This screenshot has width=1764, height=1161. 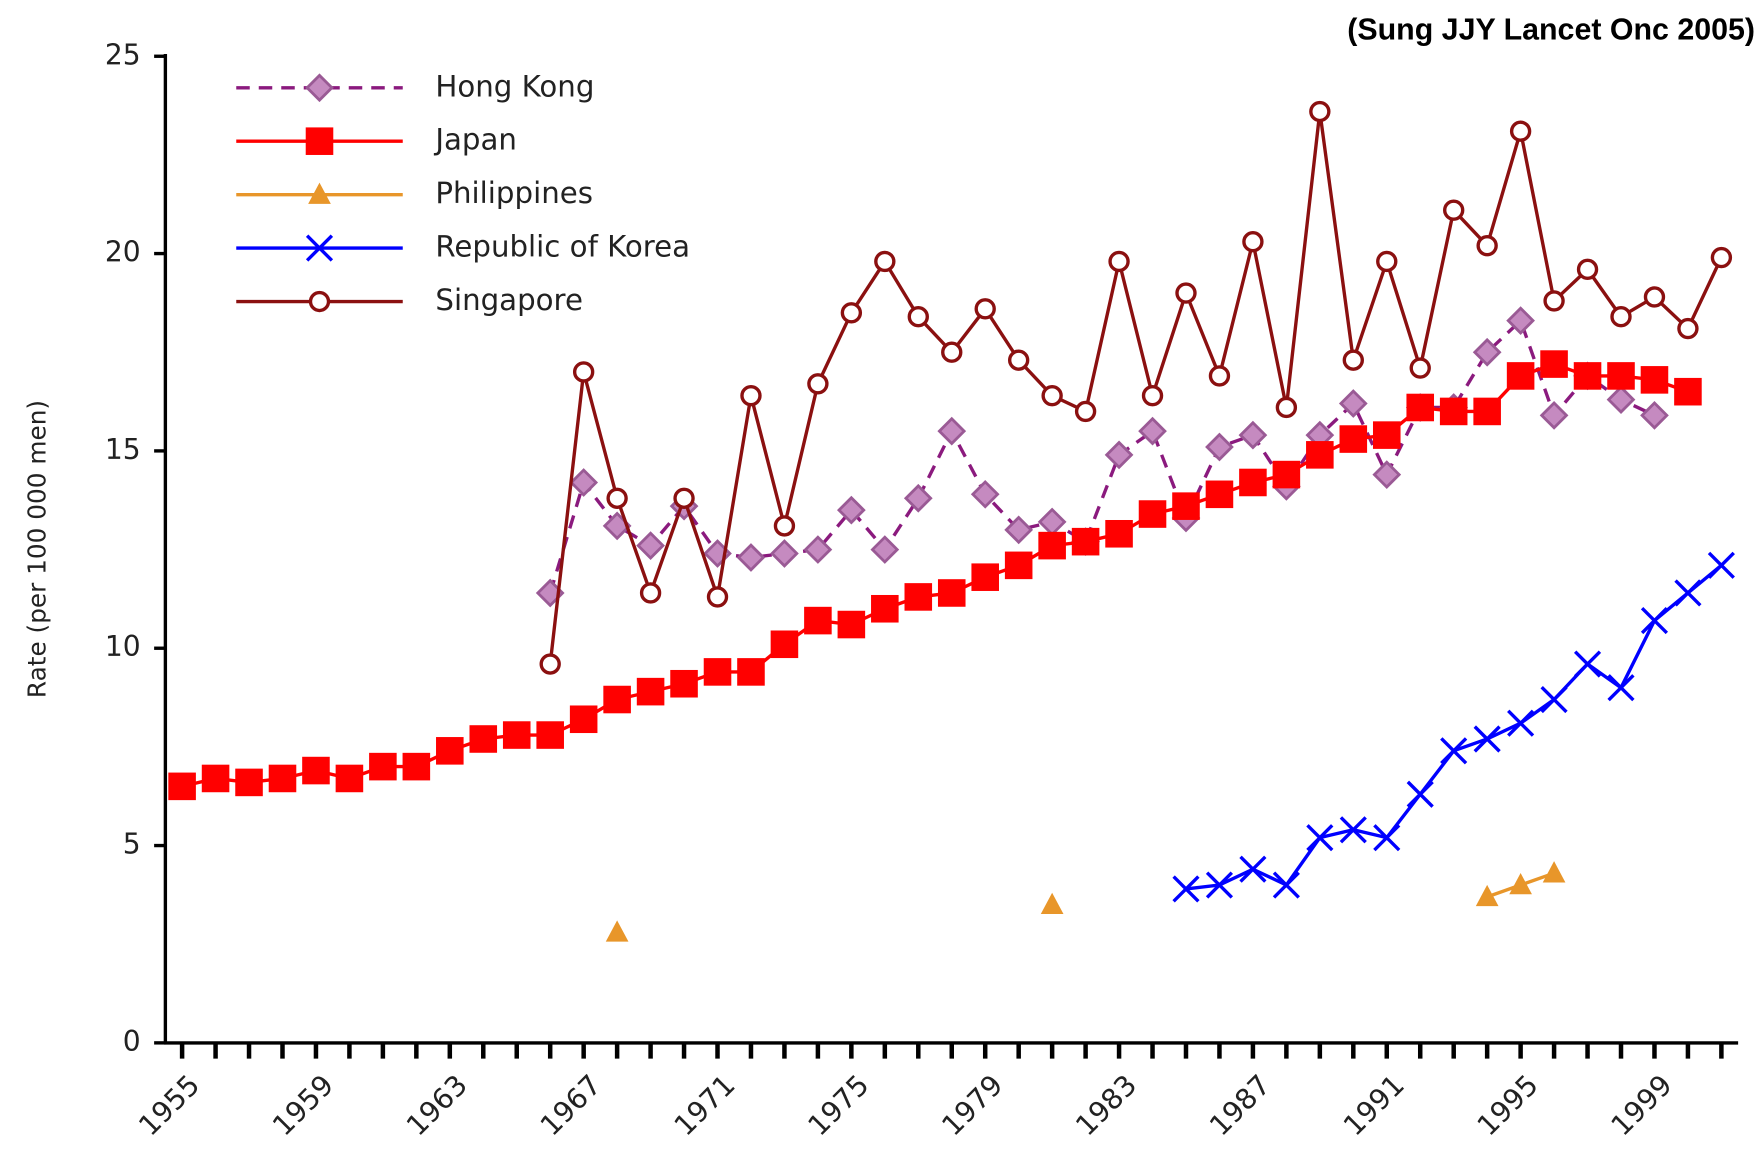 I want to click on legend-label: Hong Kong, so click(x=514, y=86).